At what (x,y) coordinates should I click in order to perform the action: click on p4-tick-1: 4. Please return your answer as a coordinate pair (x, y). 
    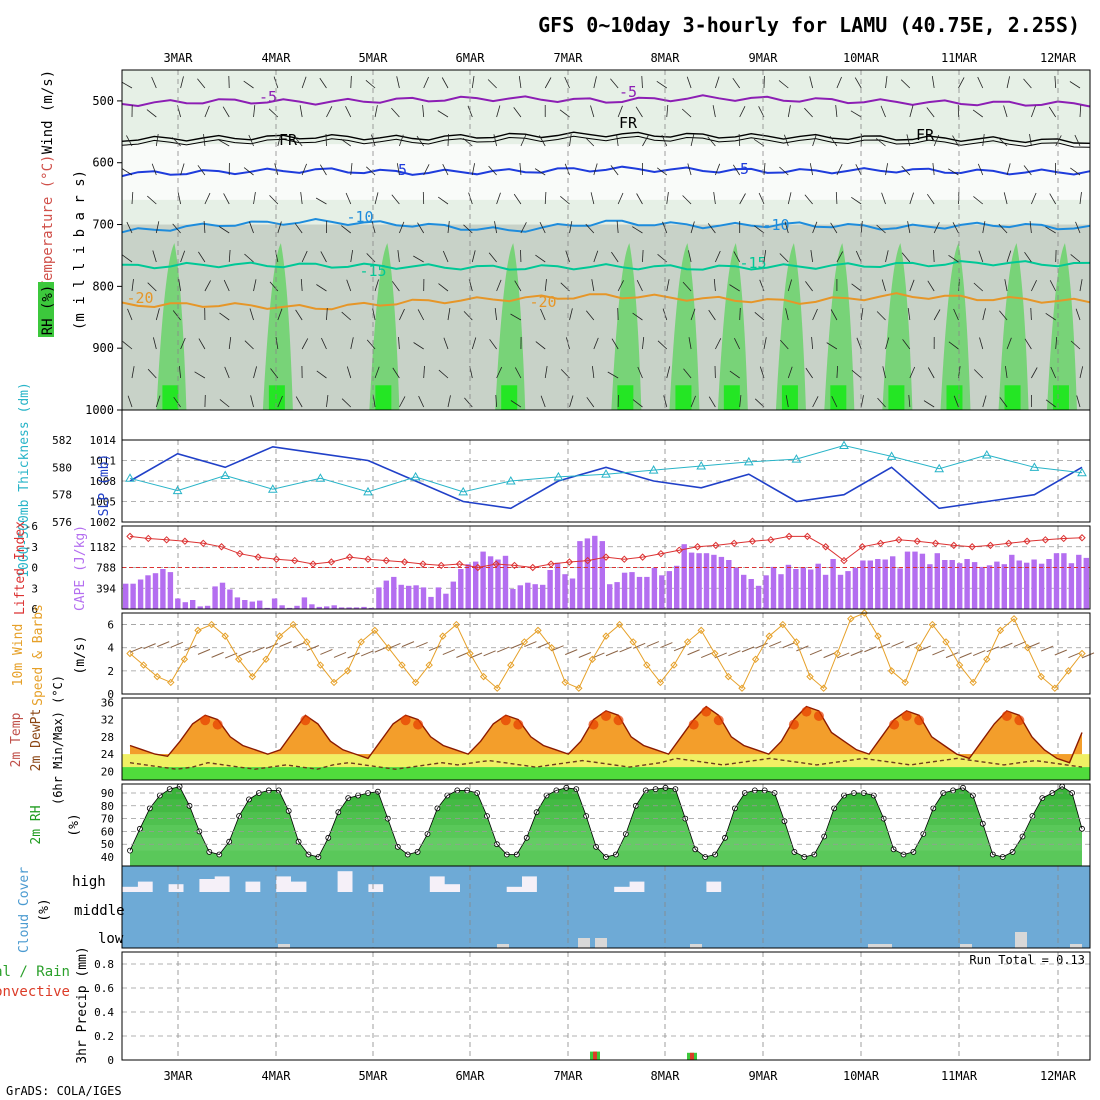
    Looking at the image, I should click on (110, 648).